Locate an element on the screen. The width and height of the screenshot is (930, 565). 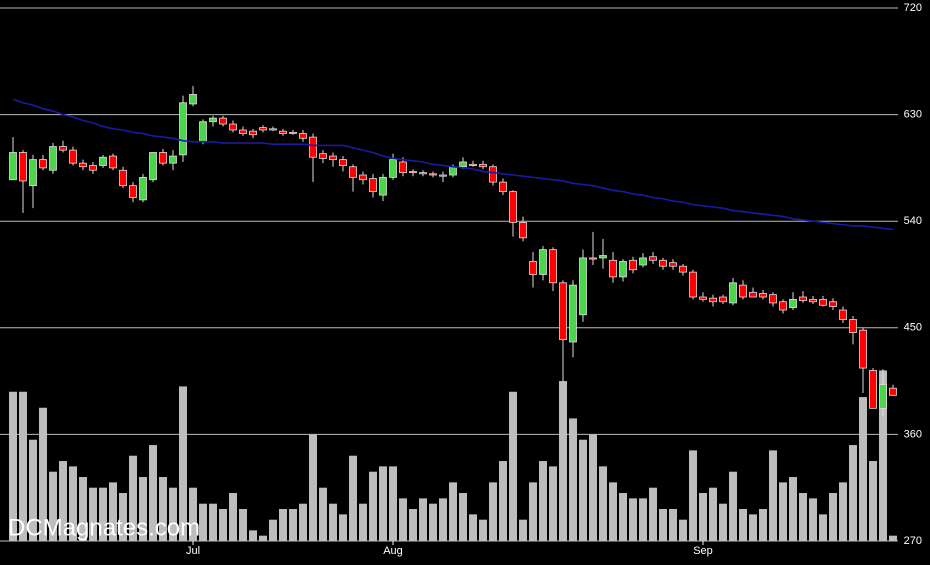
x-tick-label: Aug is located at coordinates (393, 551).